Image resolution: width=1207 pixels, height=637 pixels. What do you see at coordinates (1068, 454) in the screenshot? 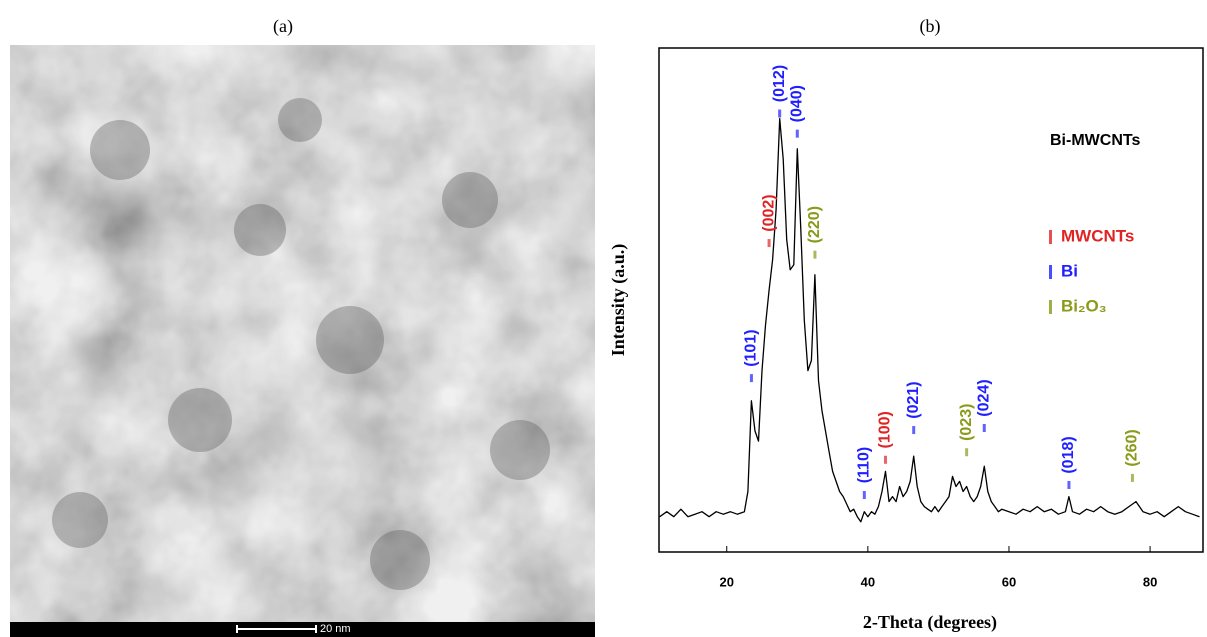
I see `peak-label: (018)` at bounding box center [1068, 454].